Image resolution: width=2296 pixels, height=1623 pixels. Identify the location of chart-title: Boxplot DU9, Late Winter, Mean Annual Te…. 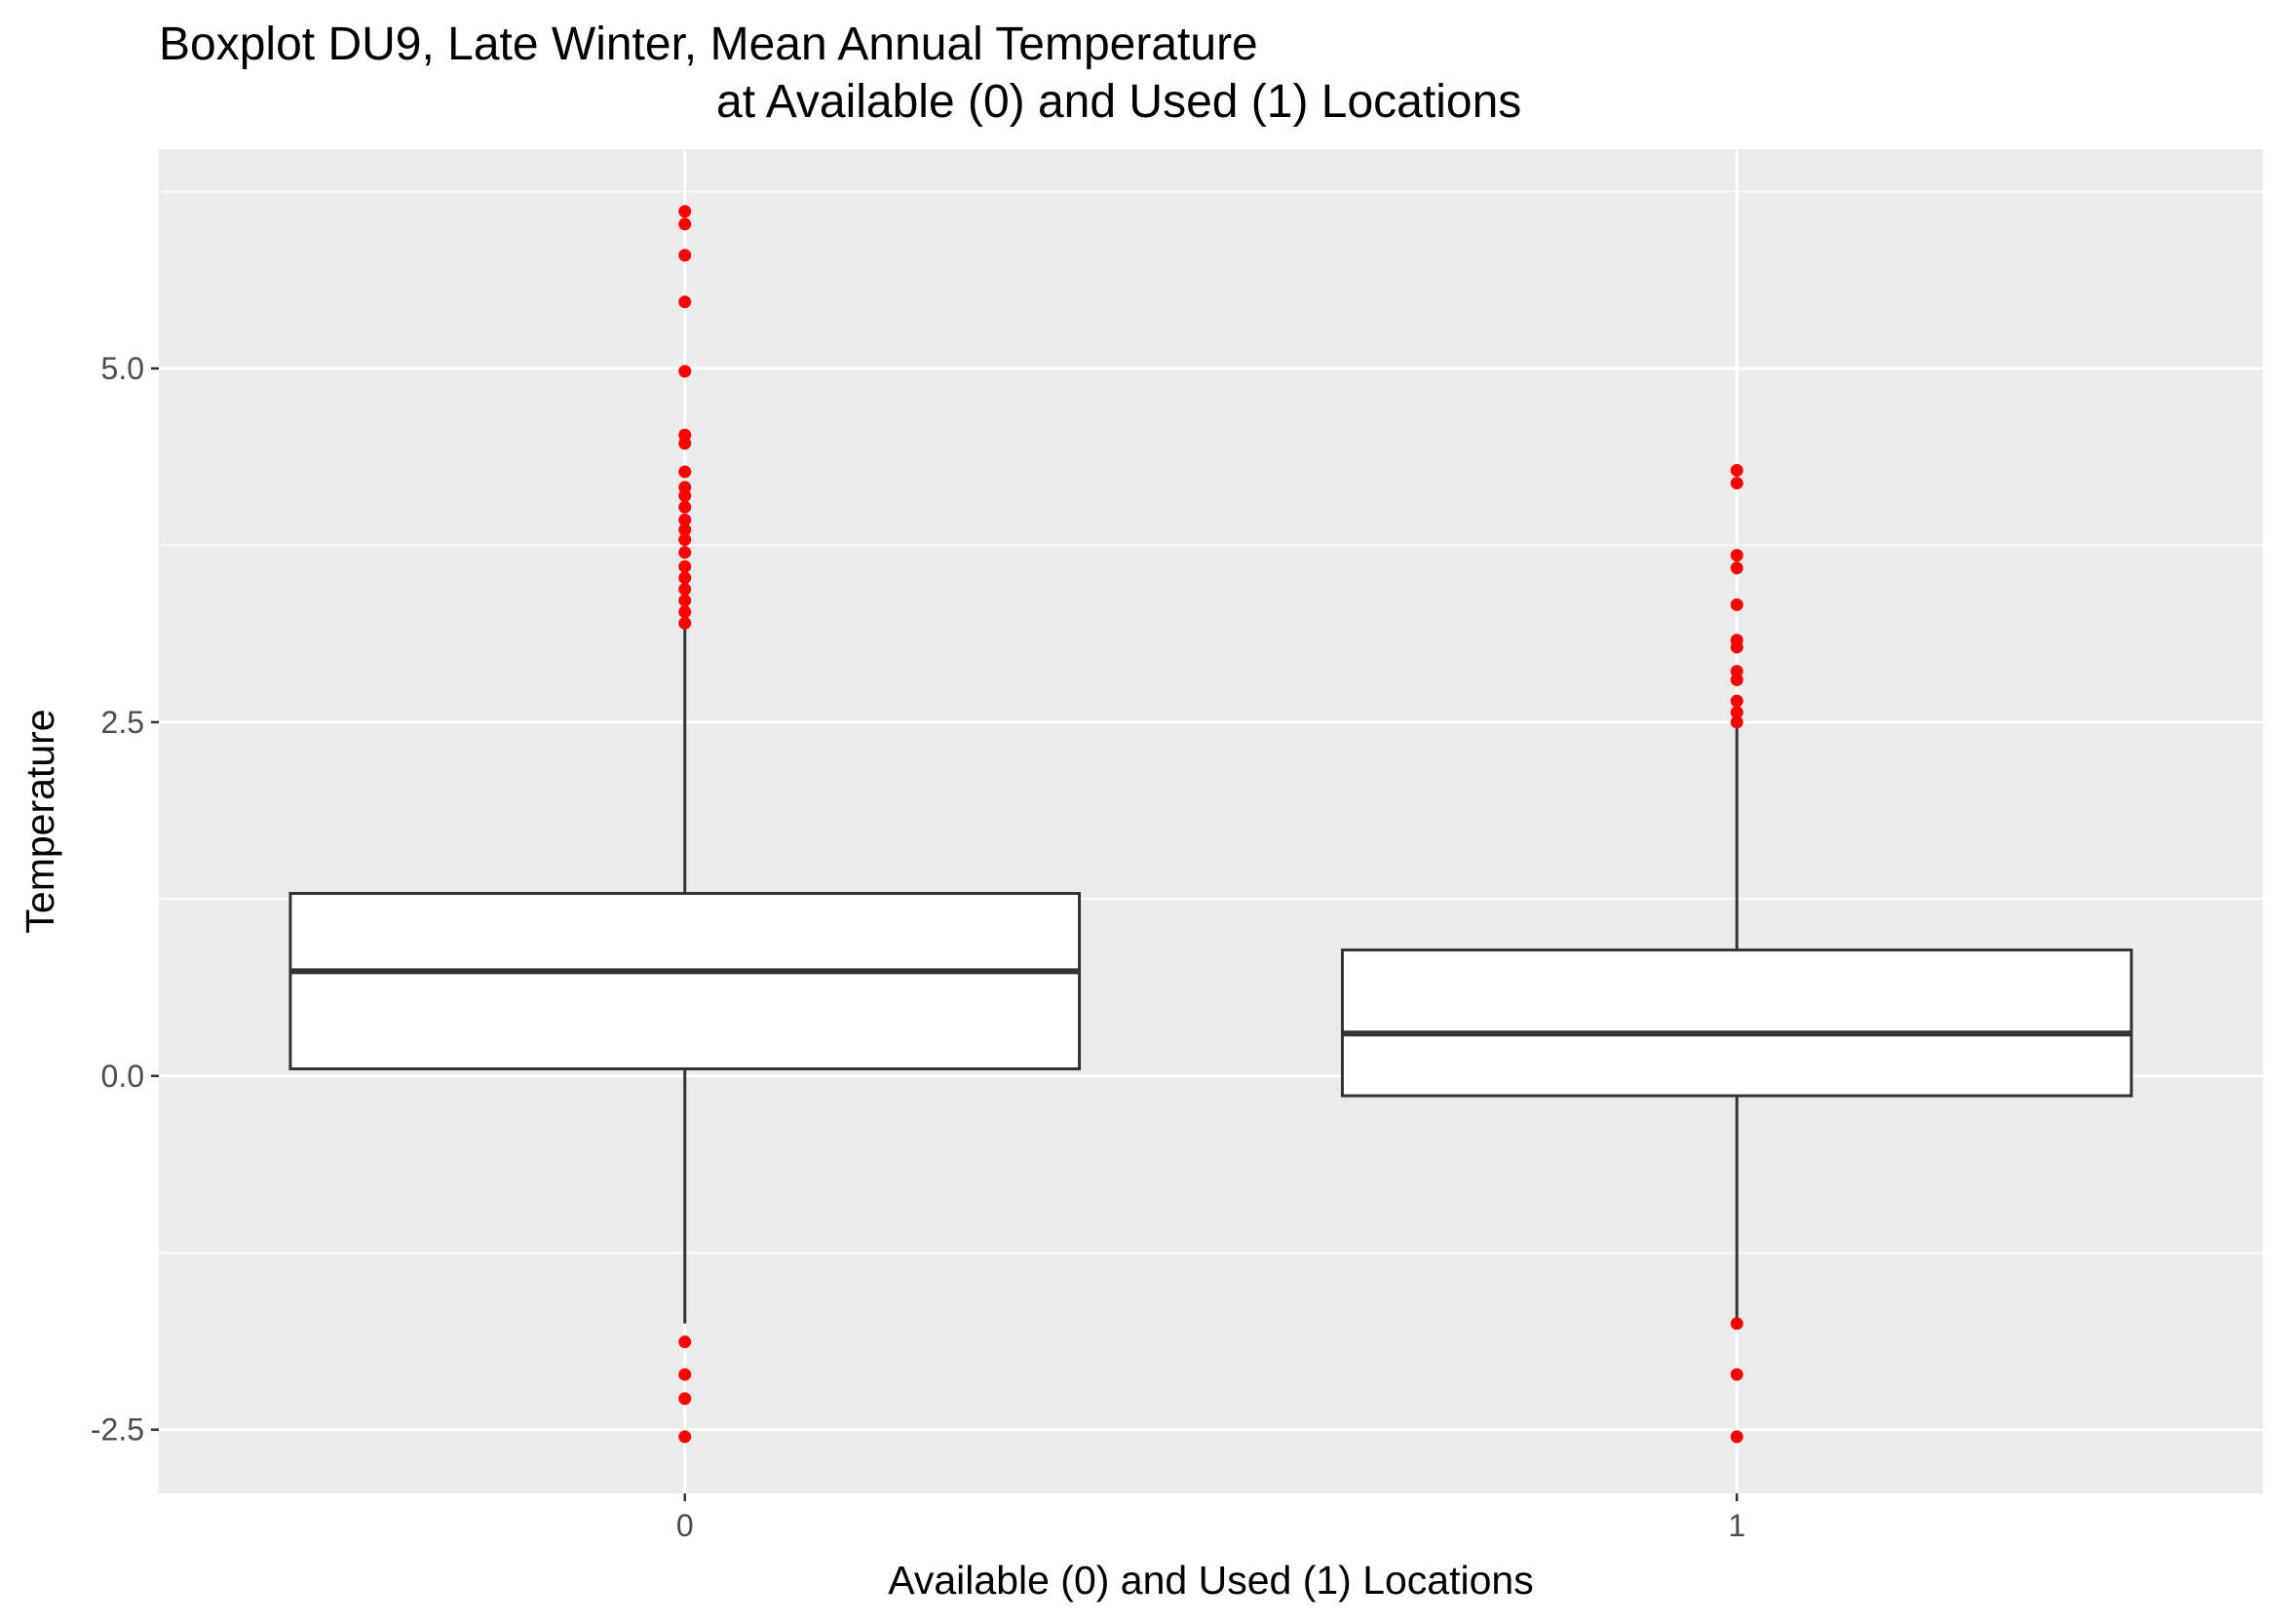
(708, 45).